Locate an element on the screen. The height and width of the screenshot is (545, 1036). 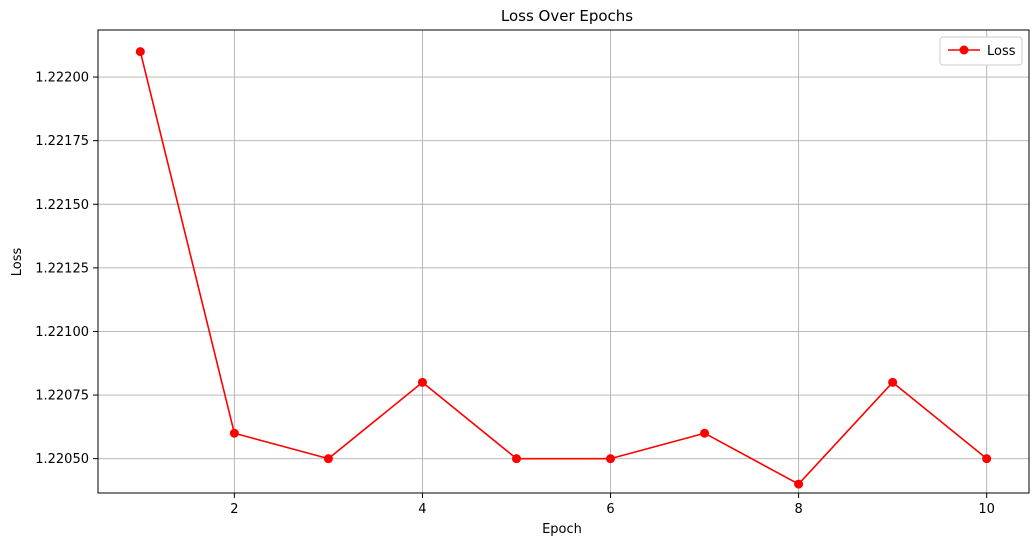
legend-label: Loss is located at coordinates (1001, 51).